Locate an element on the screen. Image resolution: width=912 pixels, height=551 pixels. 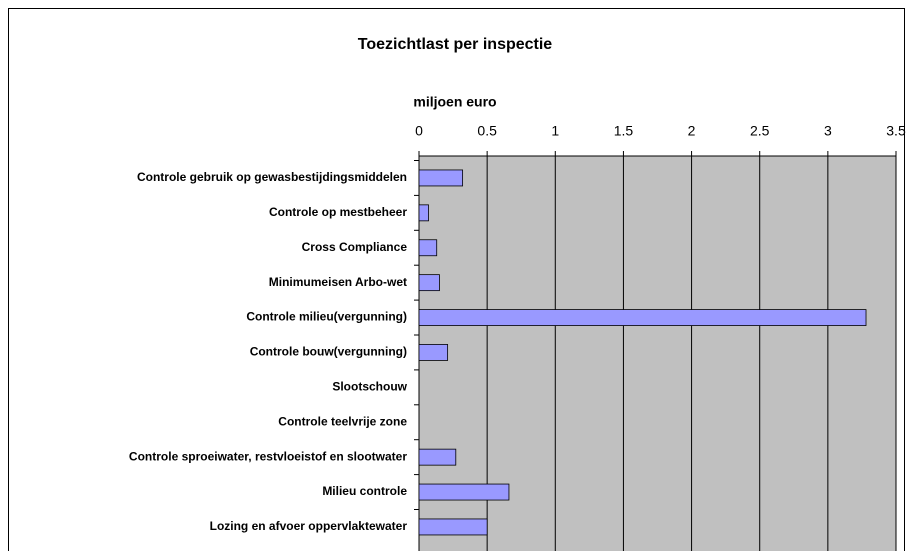
y-tick-label: Controle op mestbeheer is located at coordinates (338, 212).